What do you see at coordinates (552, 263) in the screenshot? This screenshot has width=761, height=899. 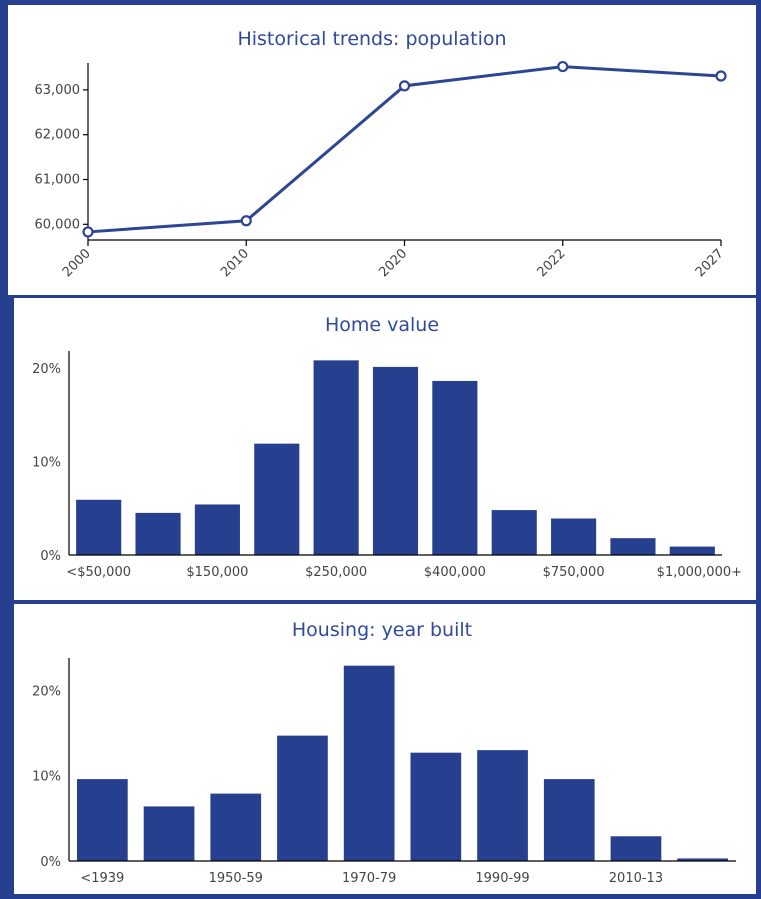 I see `x-tick-label: 2022` at bounding box center [552, 263].